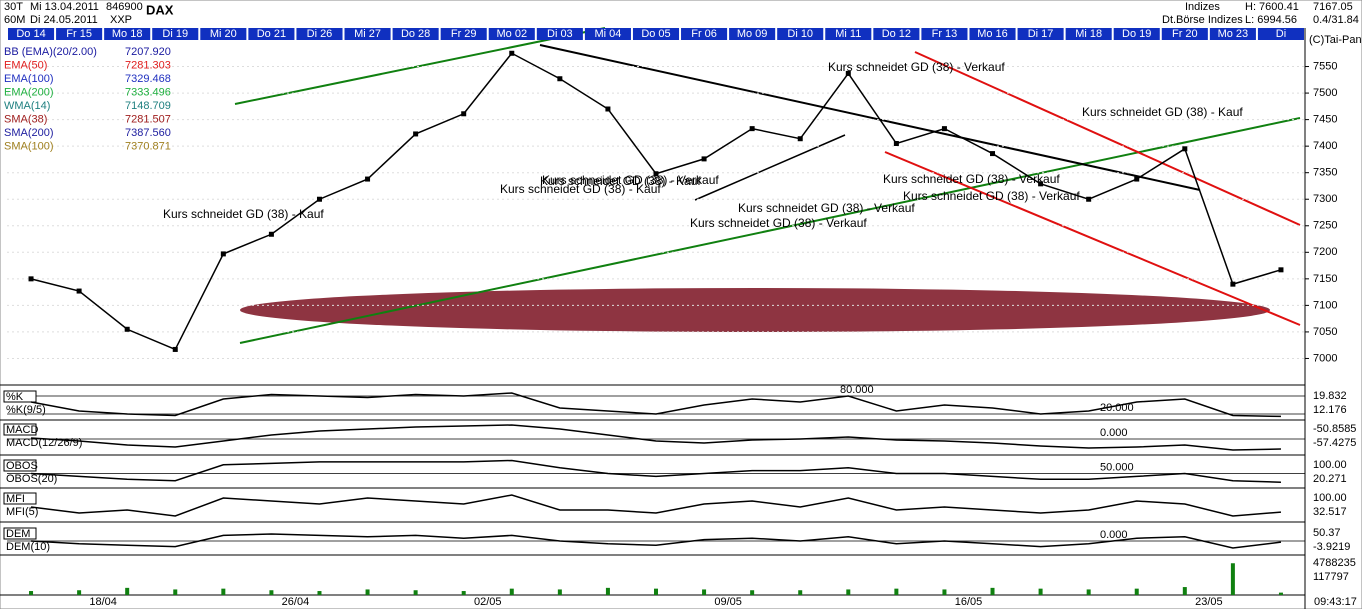 Image resolution: width=1362 pixels, height=609 pixels. I want to click on legend-value: 7207.920, so click(148, 52).